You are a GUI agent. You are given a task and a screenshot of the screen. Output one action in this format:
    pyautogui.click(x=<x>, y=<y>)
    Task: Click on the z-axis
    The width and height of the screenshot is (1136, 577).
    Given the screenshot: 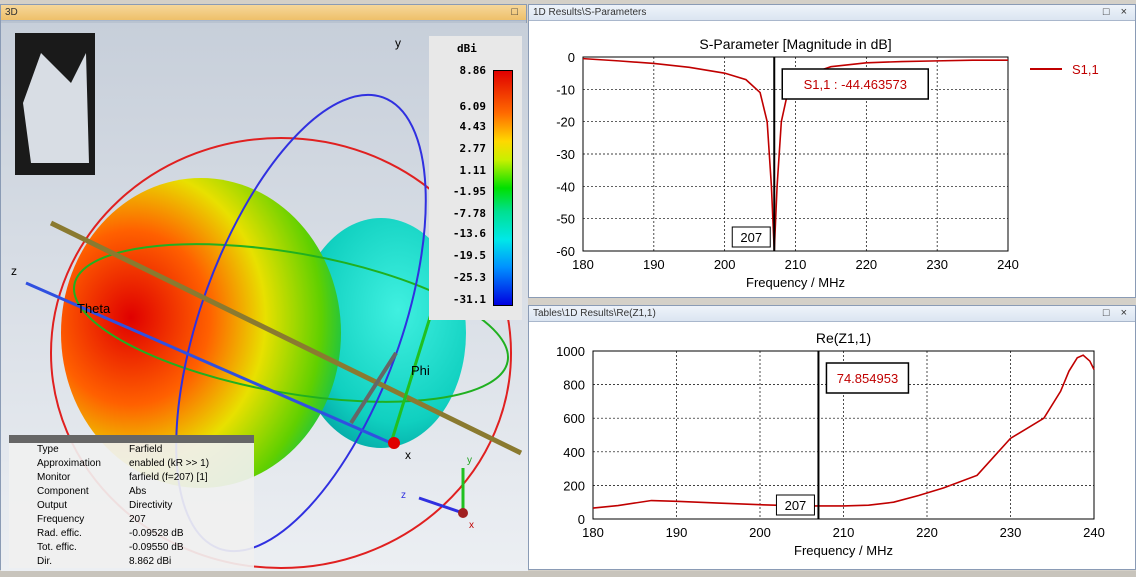 What is the action you would take?
    pyautogui.click(x=208, y=363)
    